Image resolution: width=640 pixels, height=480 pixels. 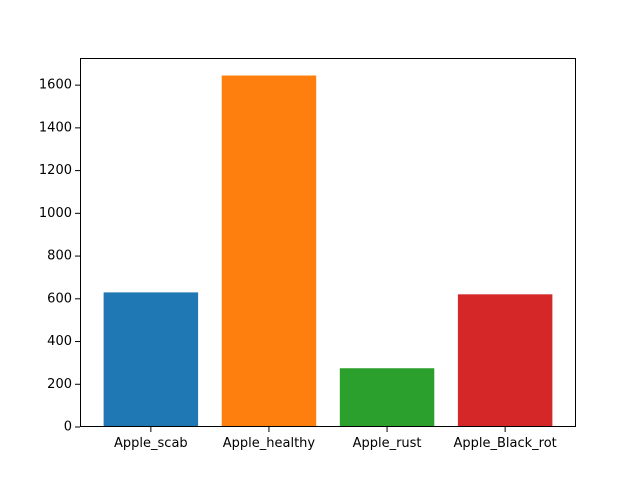 What do you see at coordinates (55, 213) in the screenshot?
I see `y-tick-label: 1000` at bounding box center [55, 213].